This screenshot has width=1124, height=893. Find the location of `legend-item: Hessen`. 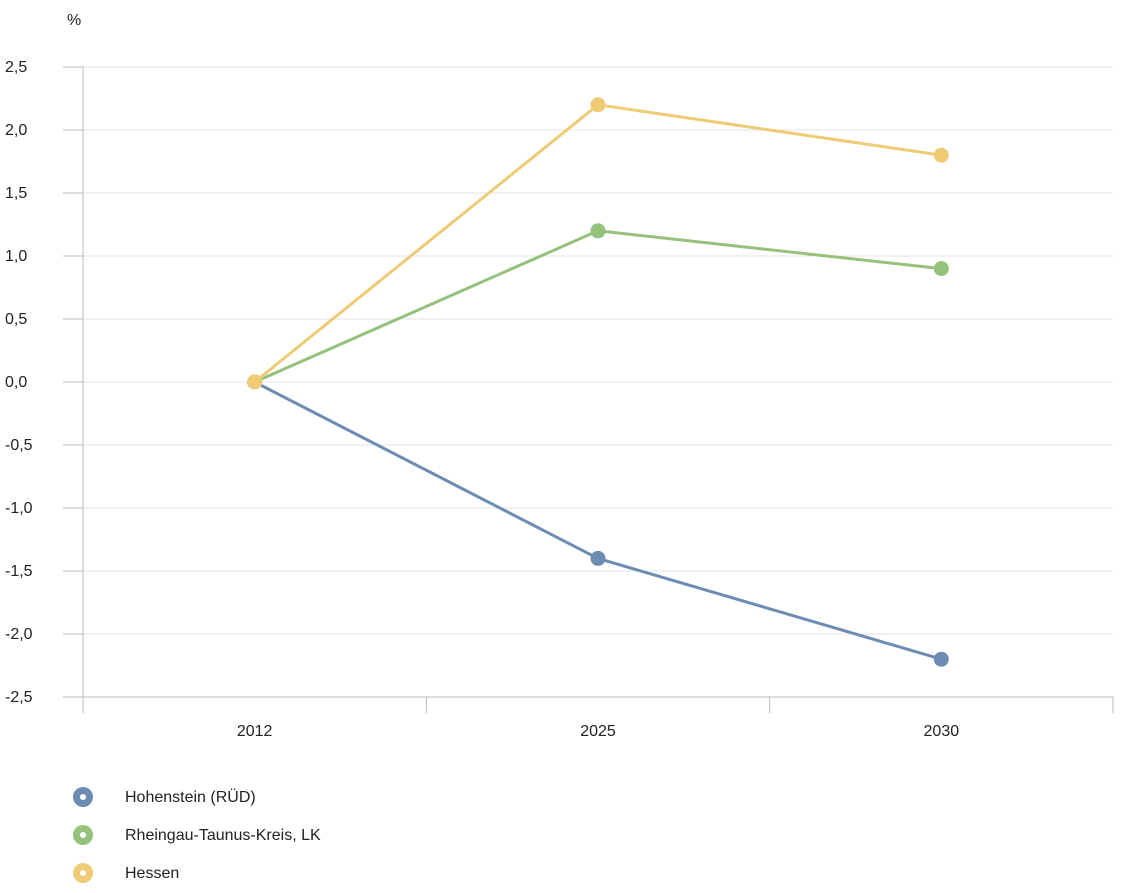

legend-item: Hessen is located at coordinates (126, 873).